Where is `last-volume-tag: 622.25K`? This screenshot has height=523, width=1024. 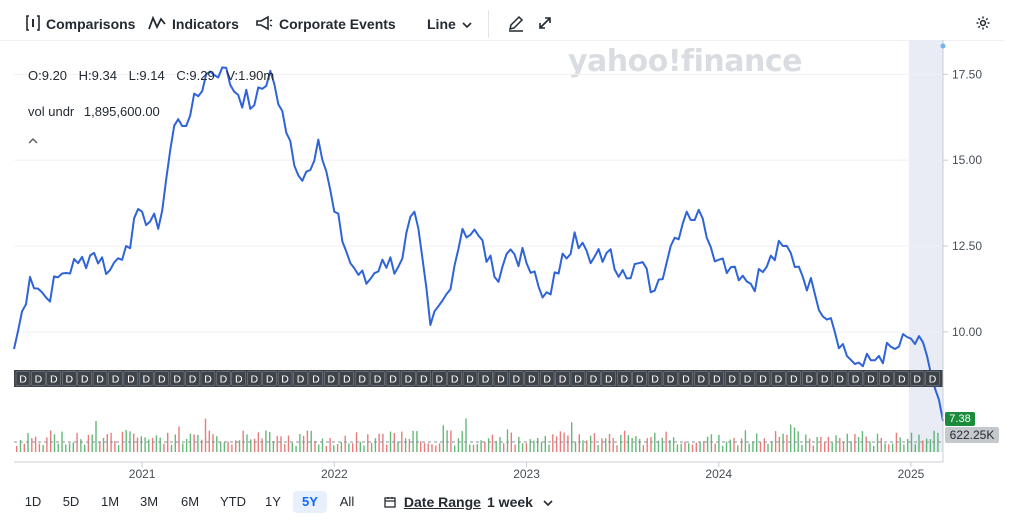
last-volume-tag: 622.25K is located at coordinates (972, 435).